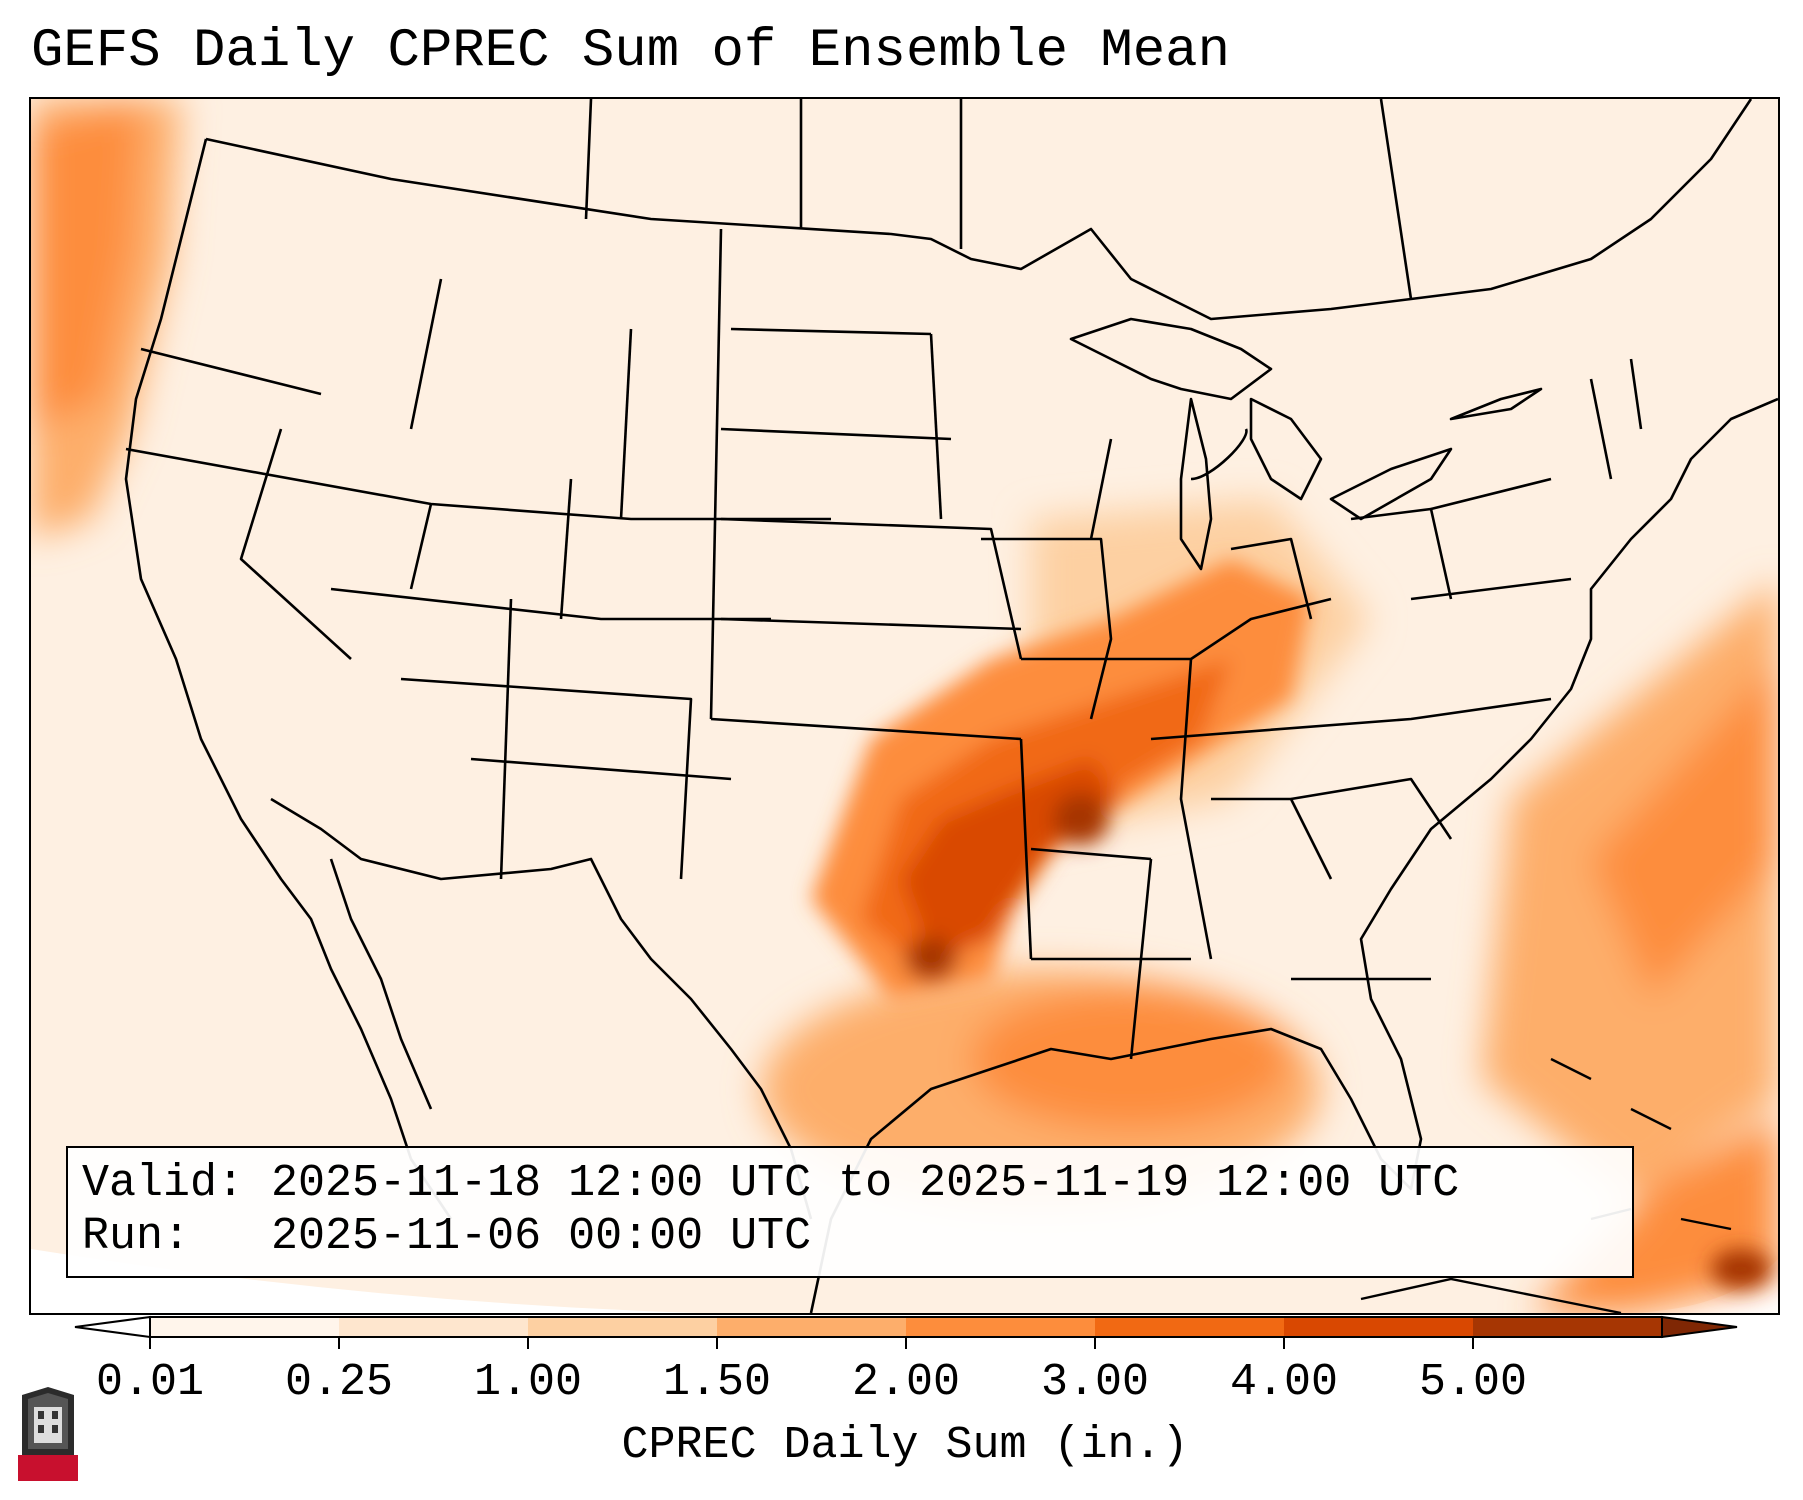 Image resolution: width=1803 pixels, height=1500 pixels. I want to click on colorbar-tick-label: 5.00, so click(1473, 1382).